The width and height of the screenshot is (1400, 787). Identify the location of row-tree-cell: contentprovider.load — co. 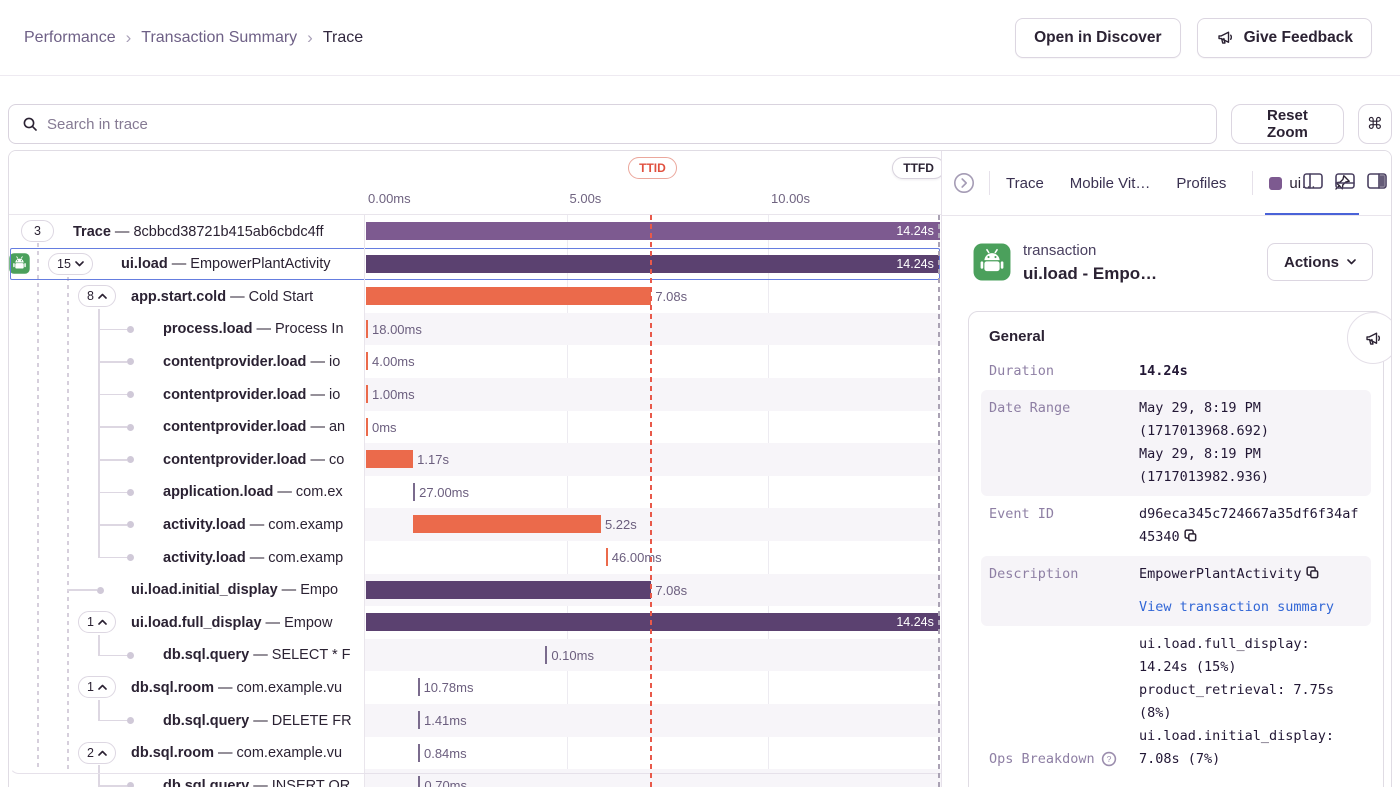
(186, 459).